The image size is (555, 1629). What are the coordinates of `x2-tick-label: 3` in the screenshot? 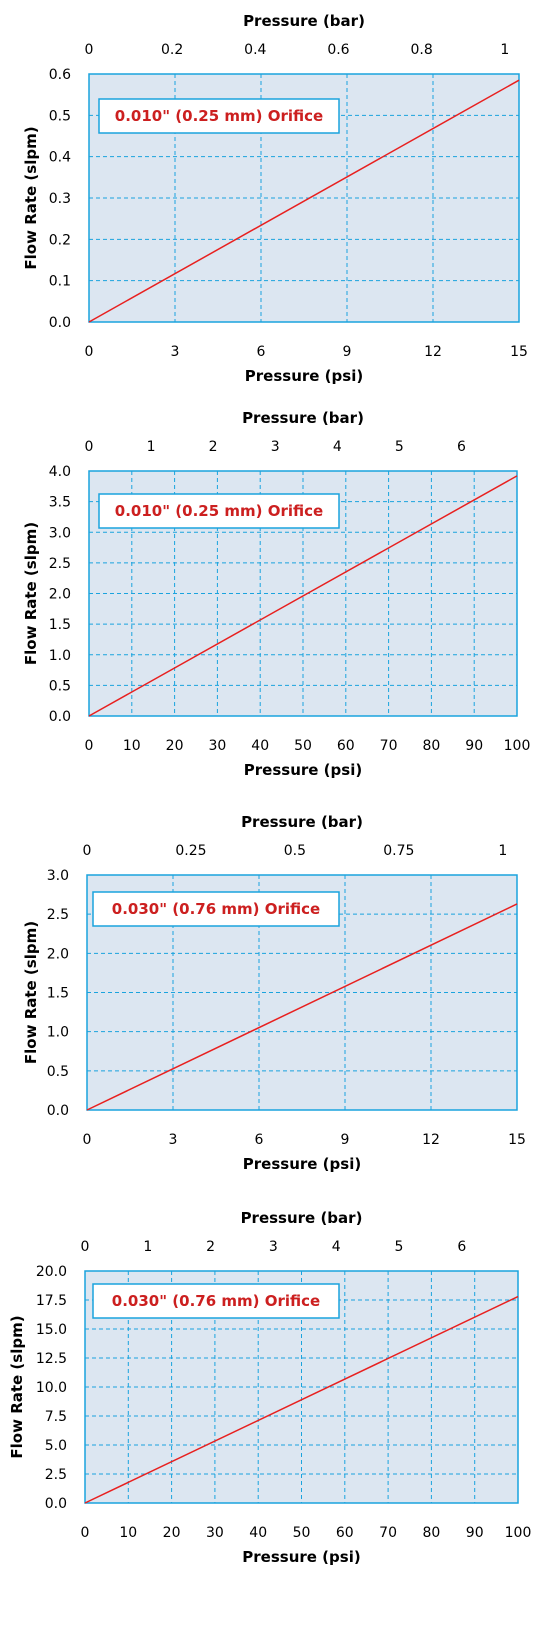 It's located at (273, 1247).